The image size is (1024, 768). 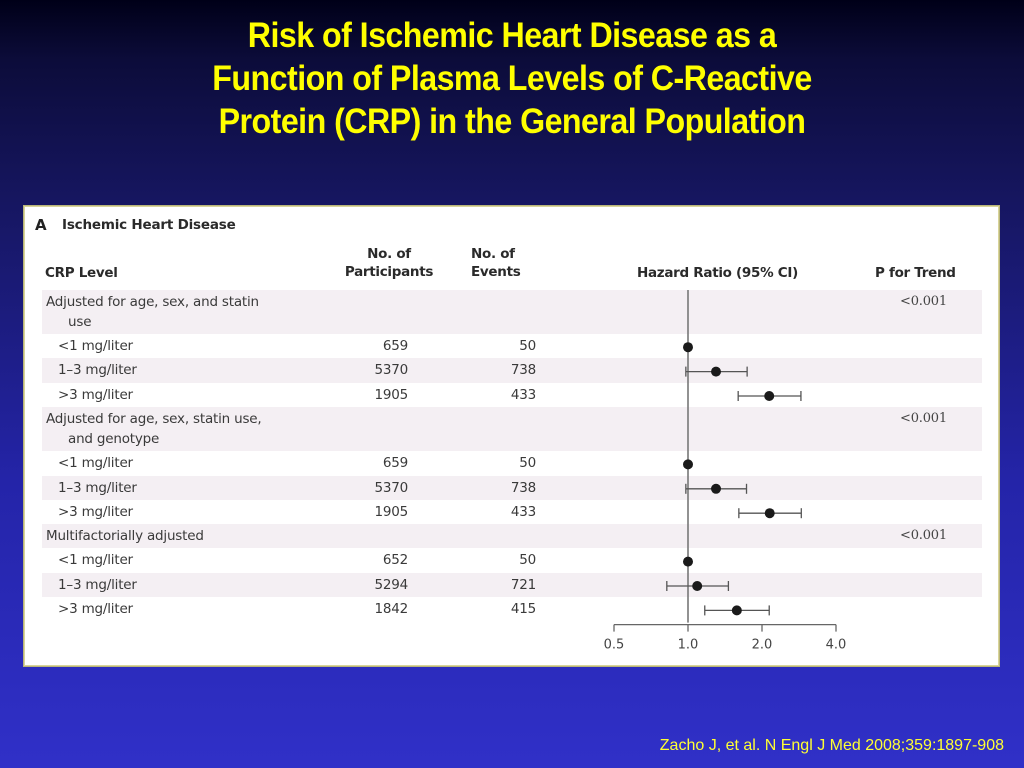 What do you see at coordinates (152, 312) in the screenshot?
I see `group-label: Adjusted for age, sex, and statin use` at bounding box center [152, 312].